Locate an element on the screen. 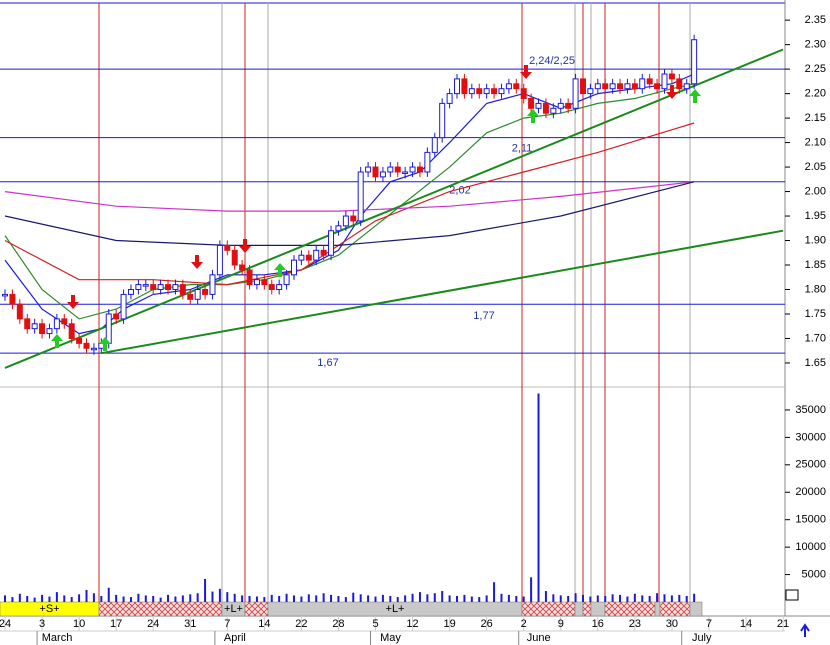  y-tick-label: 1.95 is located at coordinates (815, 216).